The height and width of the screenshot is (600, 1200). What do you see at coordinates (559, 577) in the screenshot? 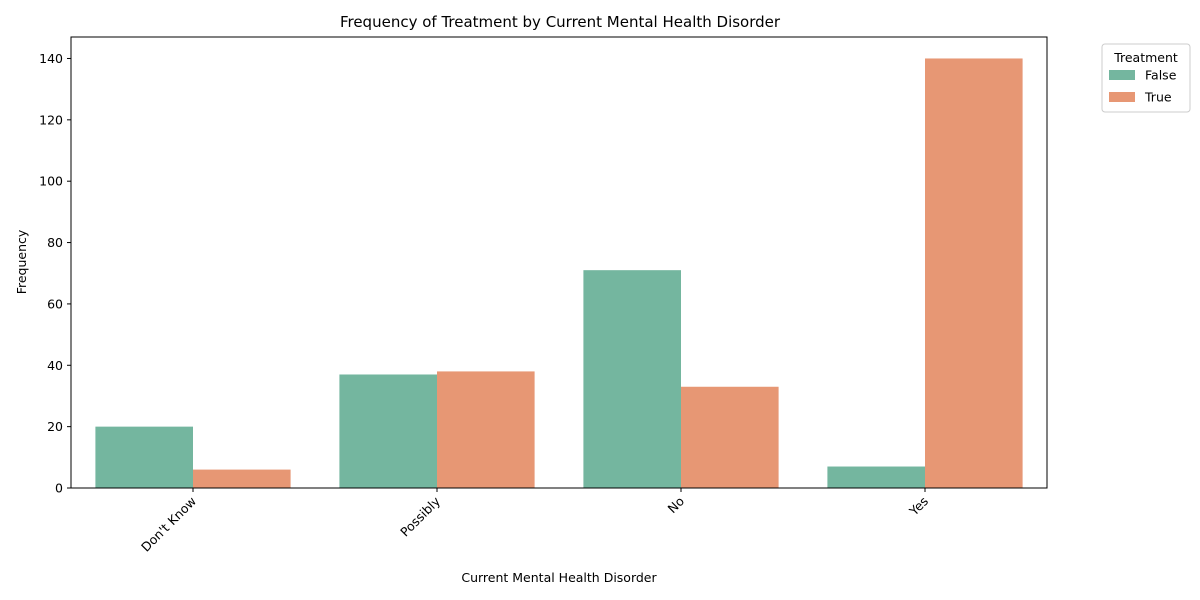
I see `x-axis-label: Current Mental Health Disorder` at bounding box center [559, 577].